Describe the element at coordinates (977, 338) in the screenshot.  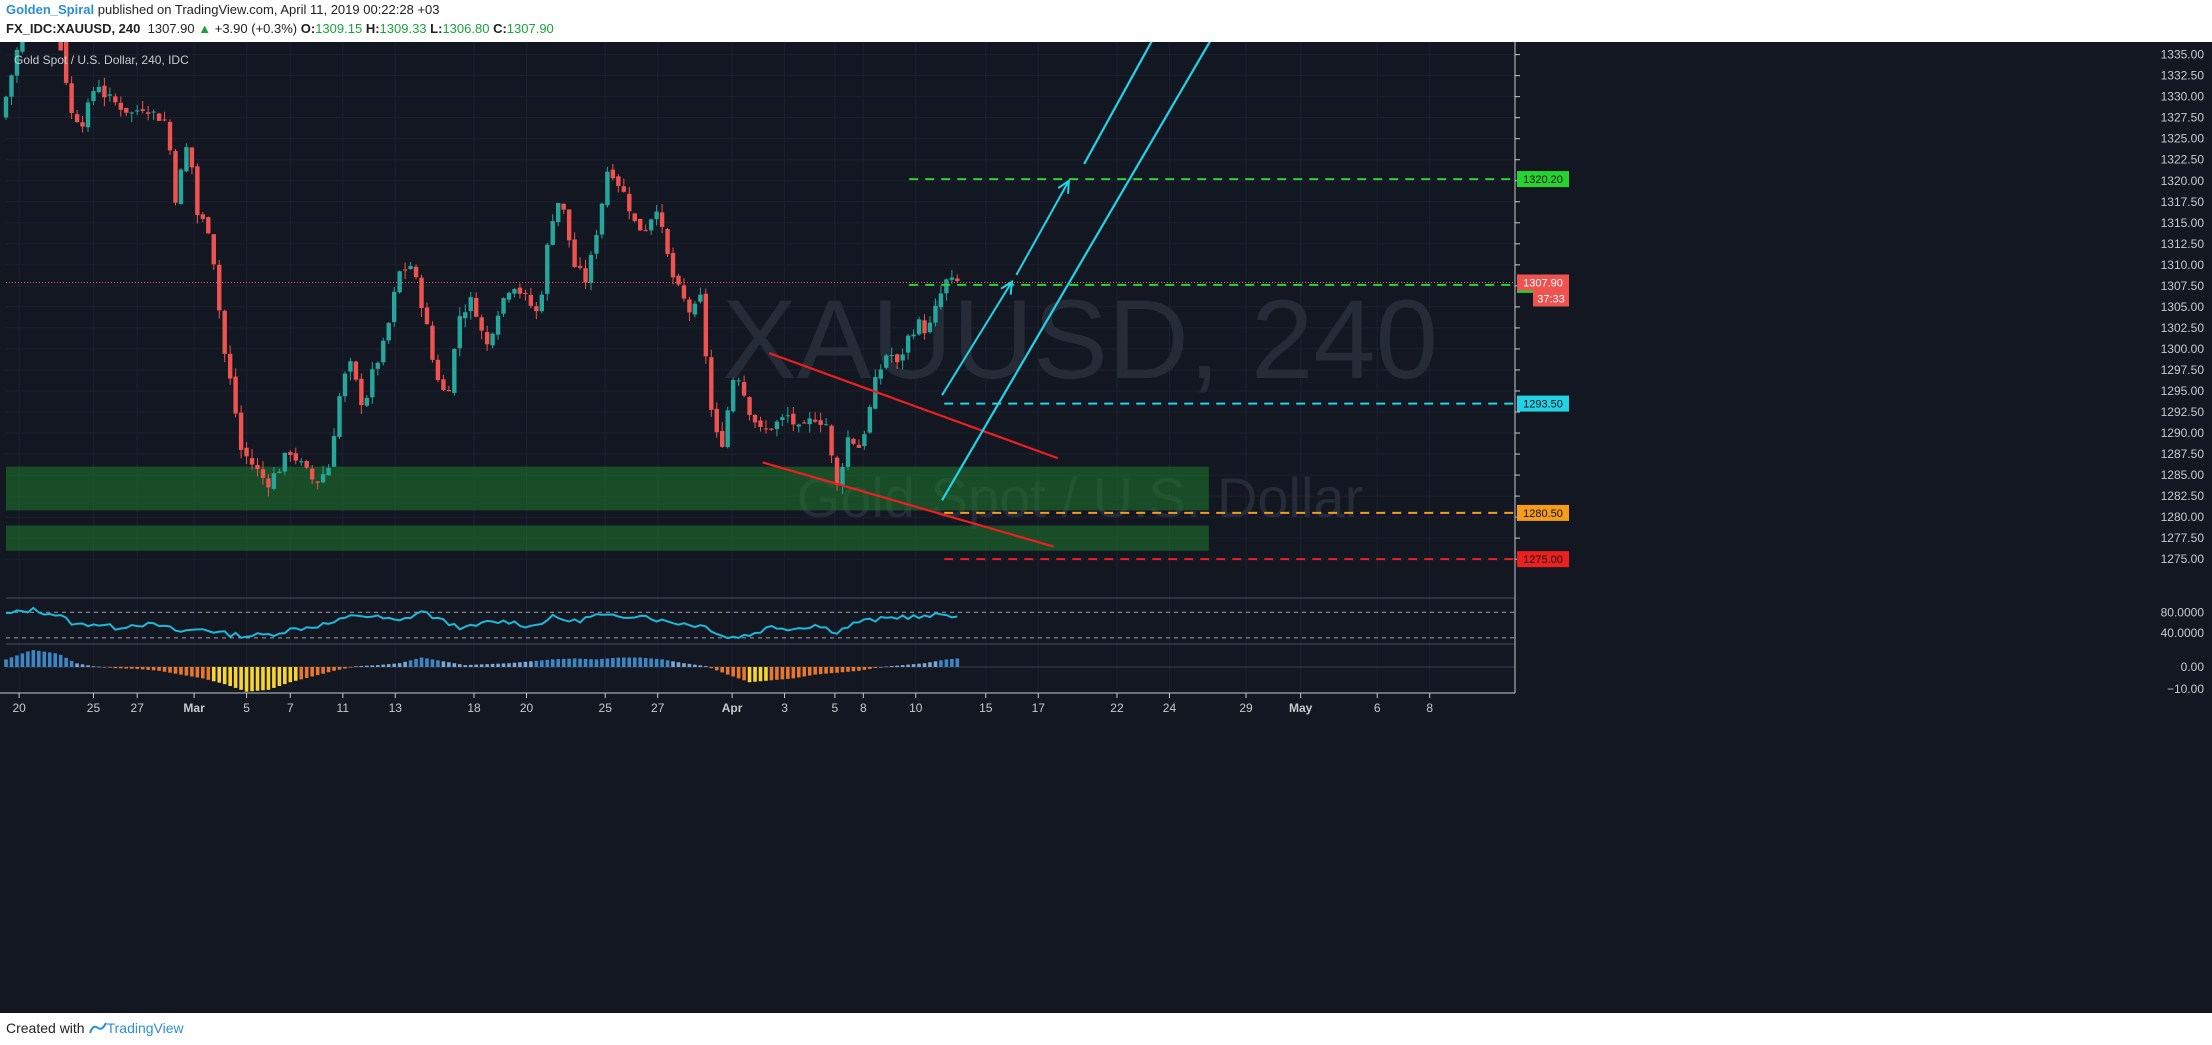
I see `projection-arrow-small` at that location.